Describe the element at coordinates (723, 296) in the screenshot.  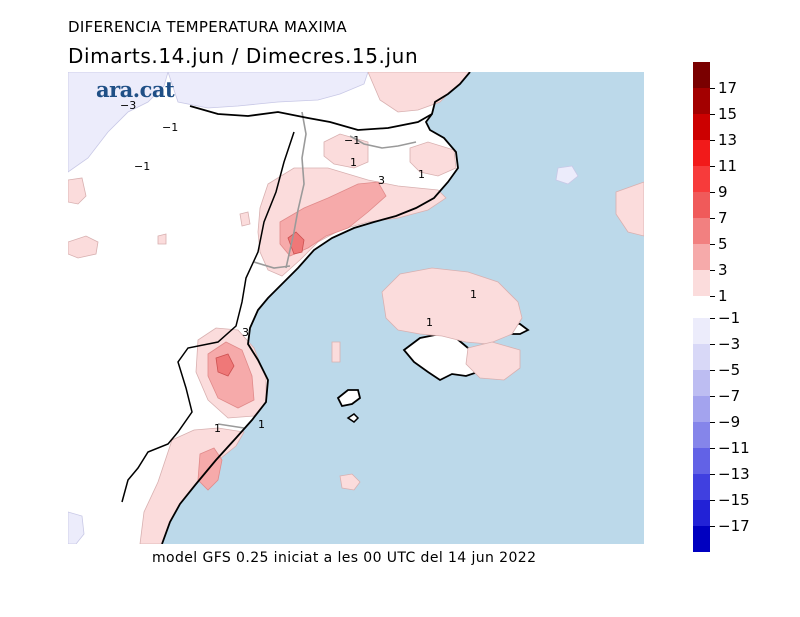
I see `legend-label: 1` at that location.